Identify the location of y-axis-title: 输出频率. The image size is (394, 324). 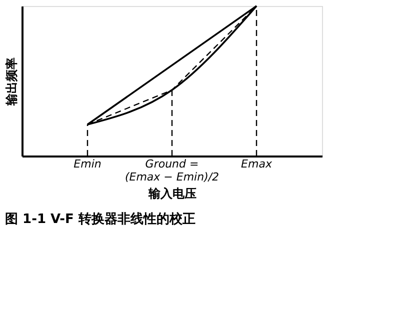
(11, 82).